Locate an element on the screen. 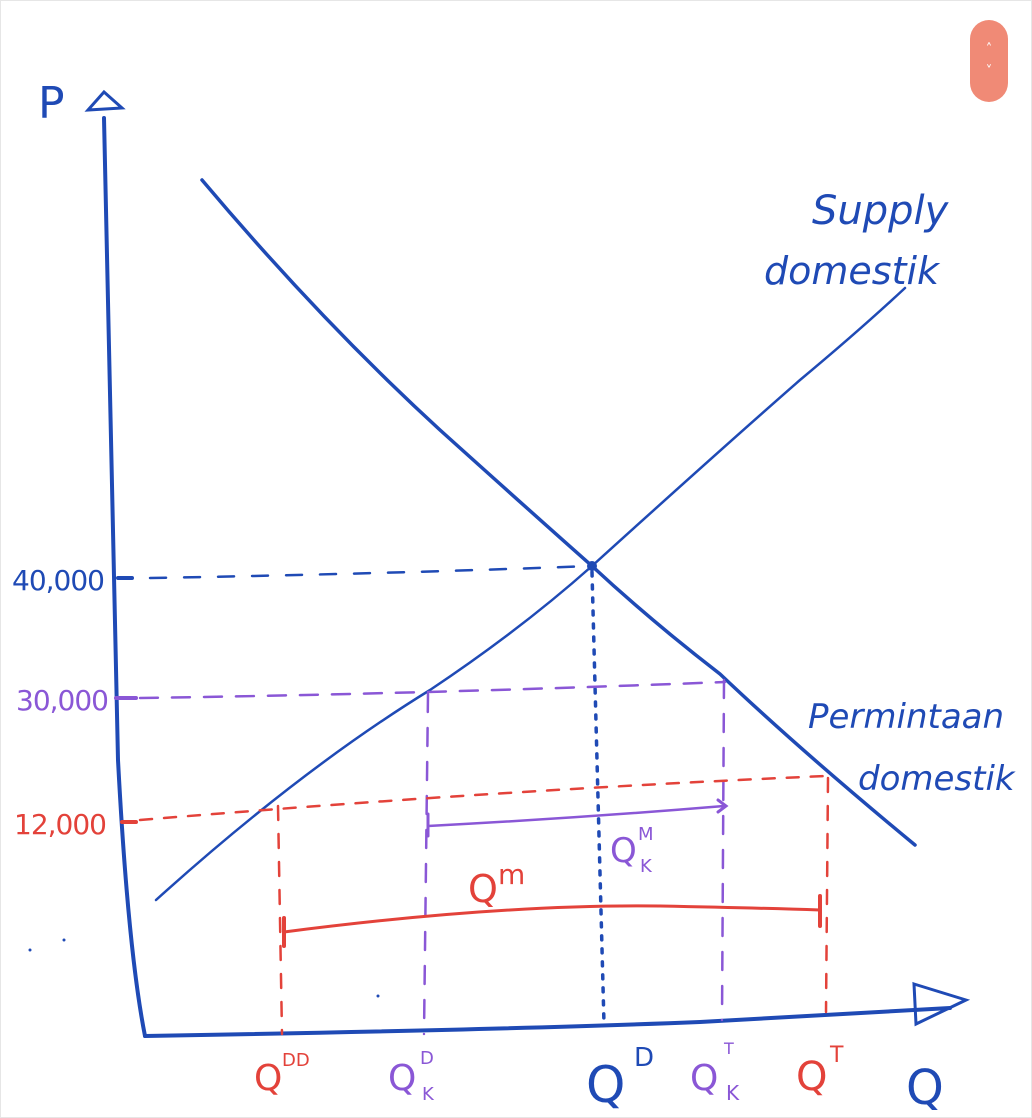  demand-label-line1: Permintaan is located at coordinates (906, 717).